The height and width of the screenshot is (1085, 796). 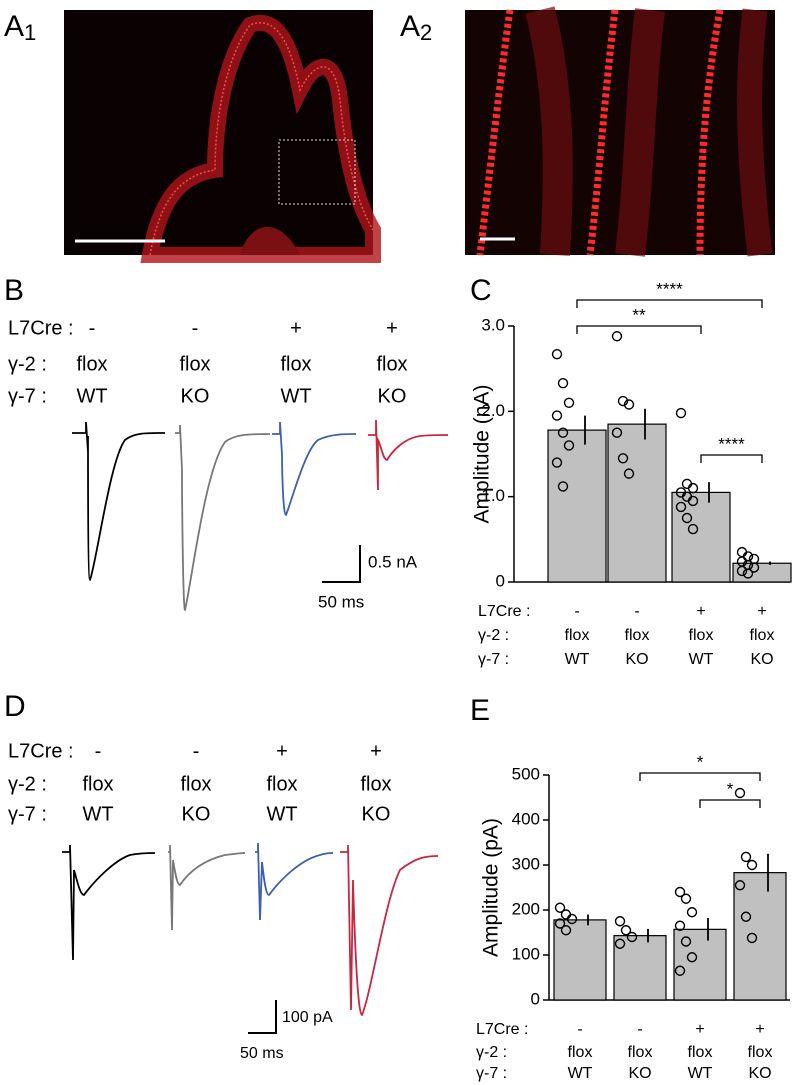 What do you see at coordinates (526, 863) in the screenshot?
I see `y-tick-label: 300` at bounding box center [526, 863].